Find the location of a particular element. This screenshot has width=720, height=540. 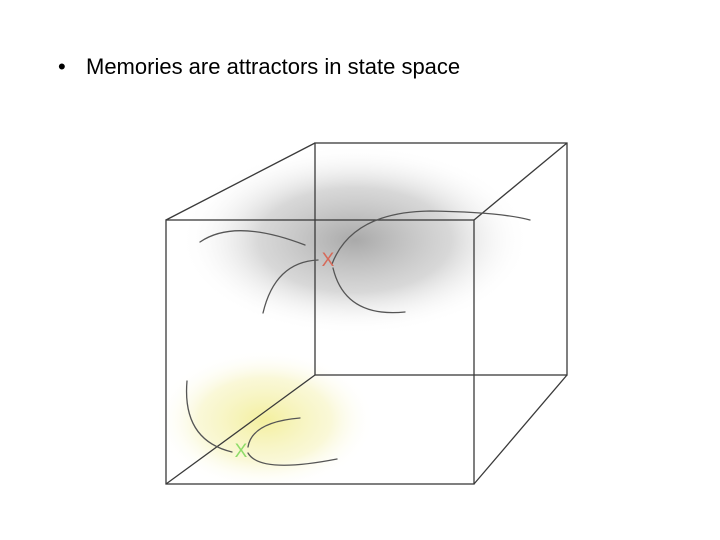

bullet-item: • Memories are attractors in state space is located at coordinates (259, 67).